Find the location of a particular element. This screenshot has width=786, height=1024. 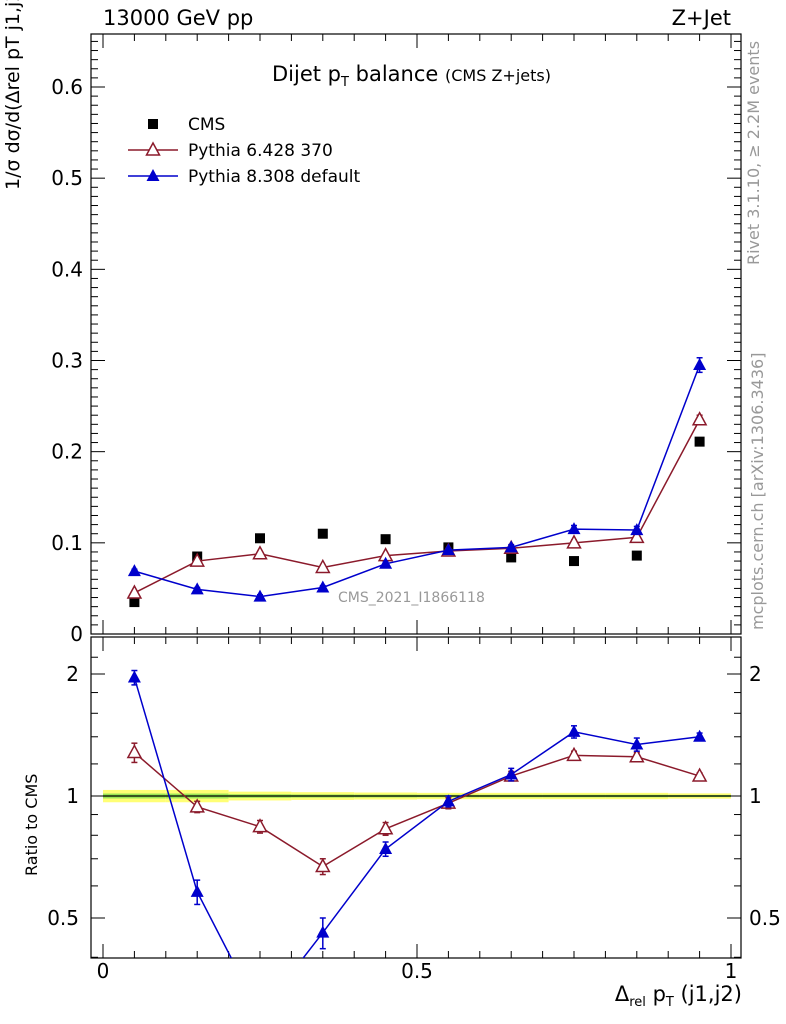

legend-label: CMS is located at coordinates (206, 125).